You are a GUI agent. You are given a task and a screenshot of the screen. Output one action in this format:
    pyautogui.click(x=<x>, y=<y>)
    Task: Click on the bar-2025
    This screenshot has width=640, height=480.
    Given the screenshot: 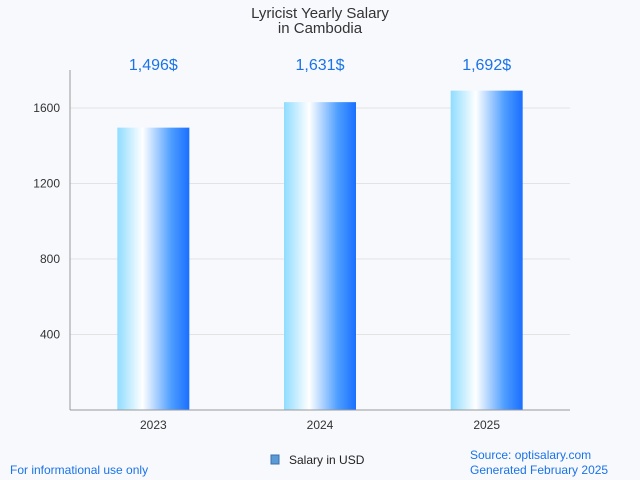 What is the action you would take?
    pyautogui.click(x=486, y=250)
    